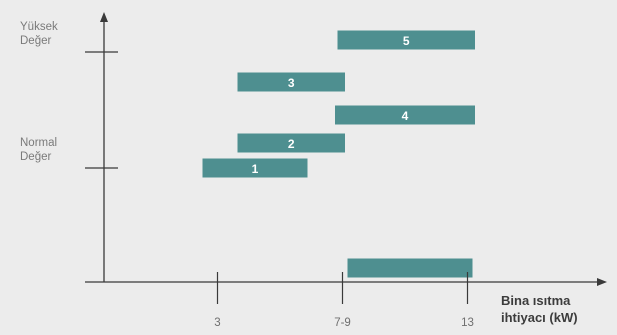 Image resolution: width=617 pixels, height=335 pixels. I want to click on y-labels: Yüksek Değer Normal Değer, so click(69, 95).